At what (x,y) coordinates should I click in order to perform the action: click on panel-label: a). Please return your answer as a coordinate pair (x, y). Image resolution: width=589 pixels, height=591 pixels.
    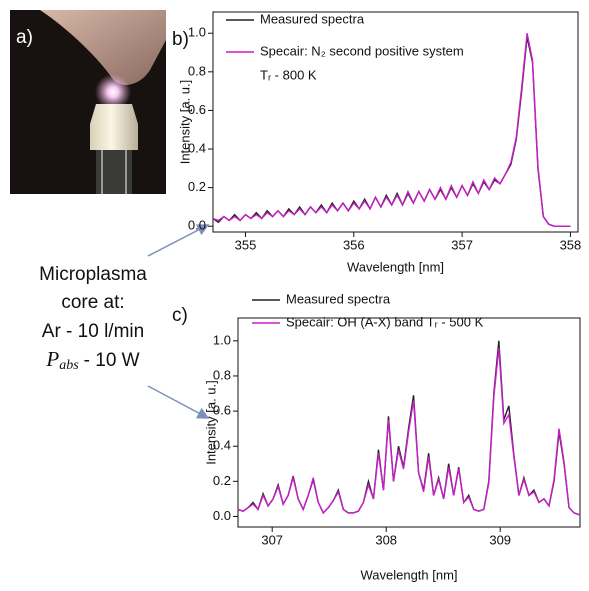
    Looking at the image, I should click on (24, 37).